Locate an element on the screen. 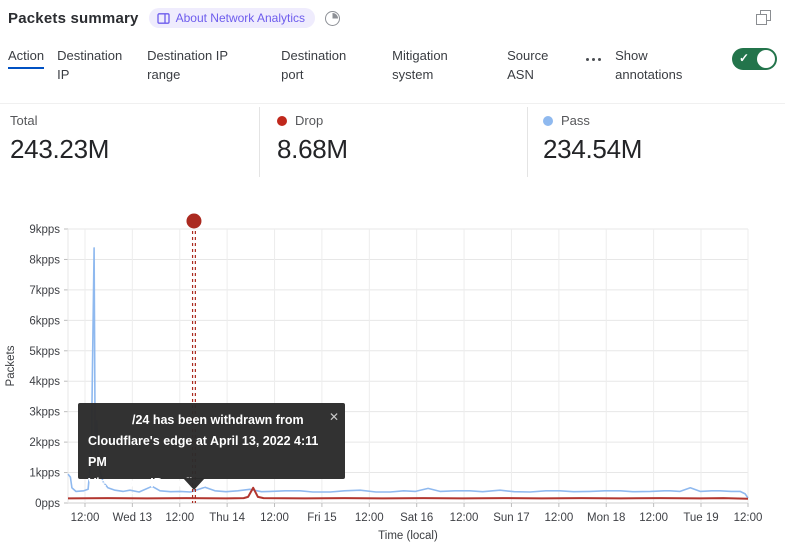 The width and height of the screenshot is (785, 555). tooltip-arrow is located at coordinates (194, 484).